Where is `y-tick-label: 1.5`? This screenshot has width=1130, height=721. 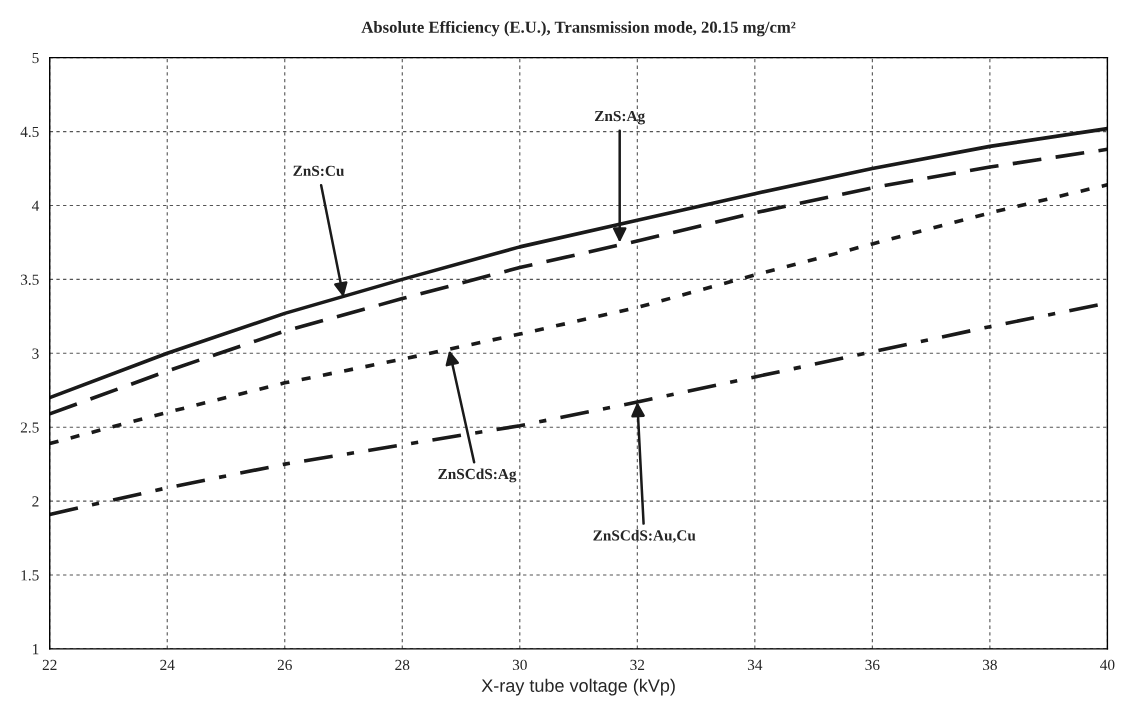 y-tick-label: 1.5 is located at coordinates (30, 575).